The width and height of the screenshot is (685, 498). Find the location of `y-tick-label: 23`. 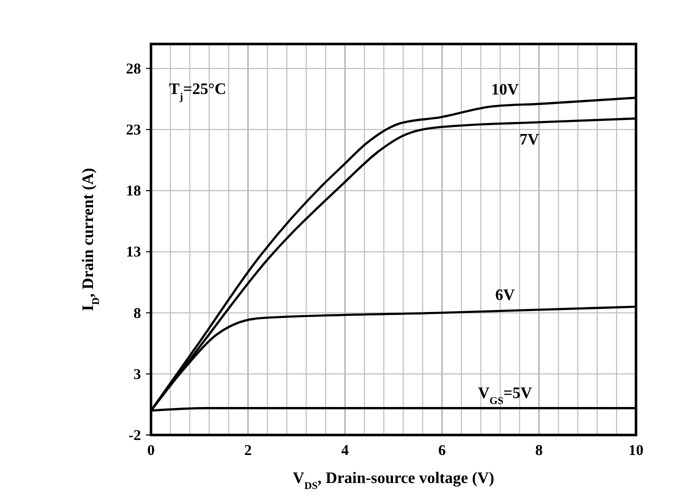

y-tick-label: 23 is located at coordinates (133, 130).